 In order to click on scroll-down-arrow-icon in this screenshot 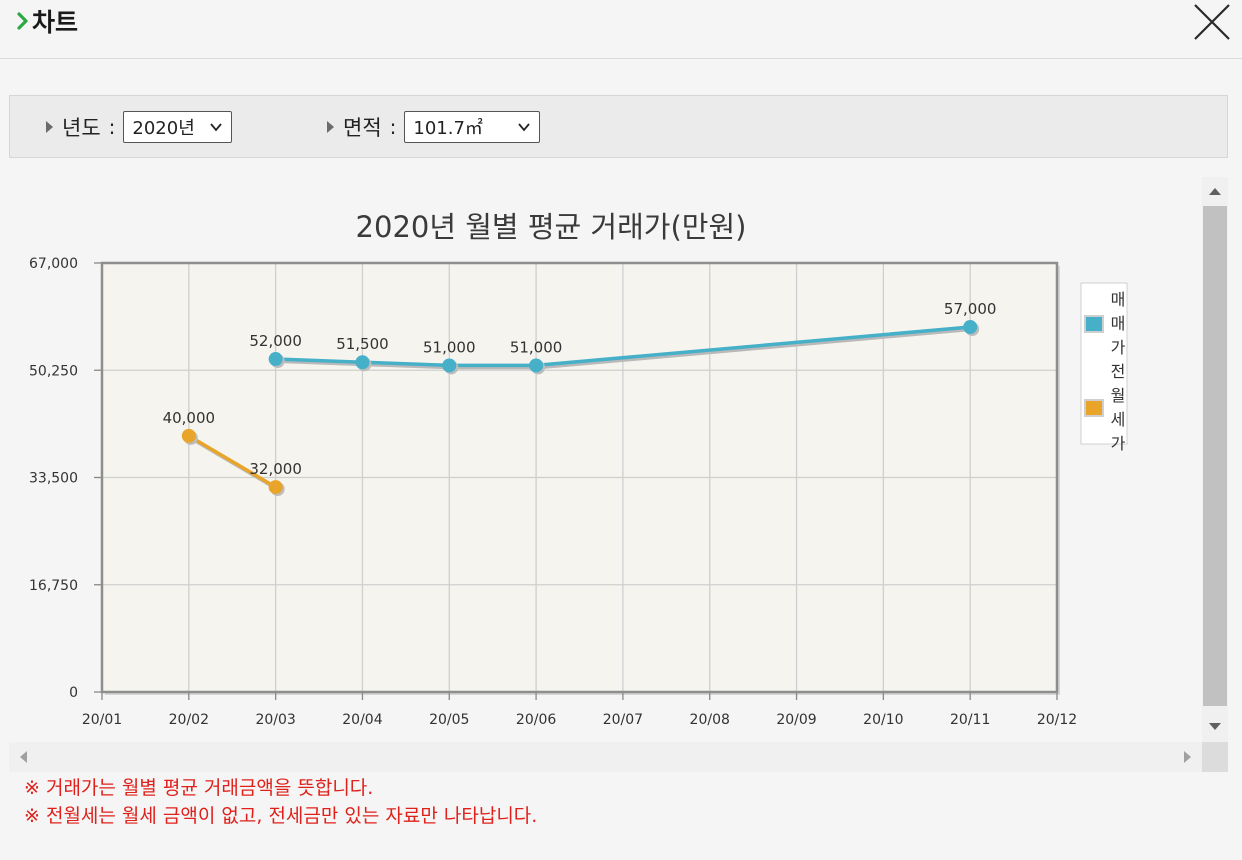, I will do `click(1215, 726)`.